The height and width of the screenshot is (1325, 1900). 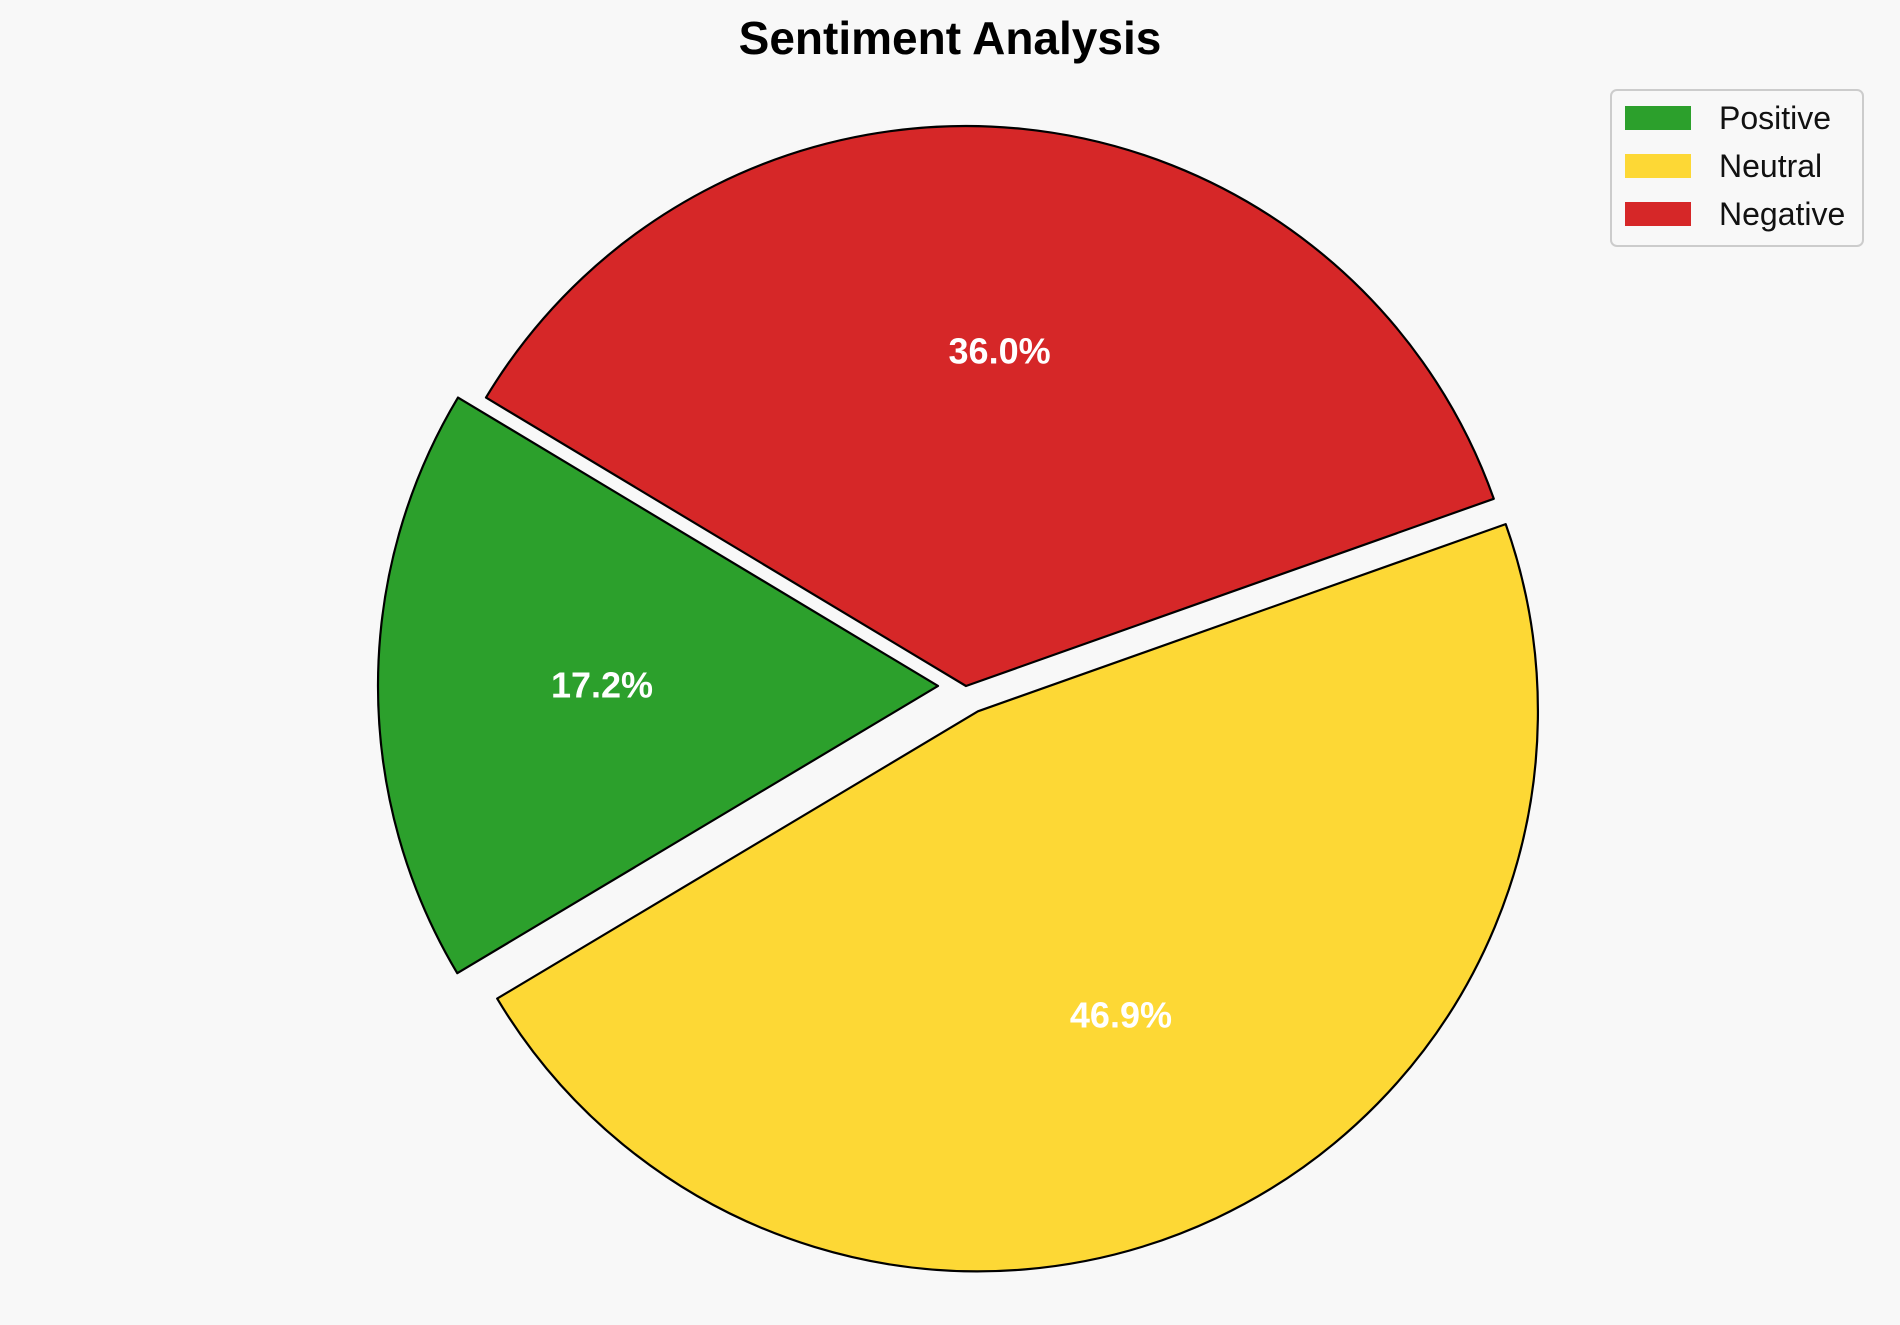 What do you see at coordinates (1121, 1014) in the screenshot?
I see `slice-label-neutral: 46.9%` at bounding box center [1121, 1014].